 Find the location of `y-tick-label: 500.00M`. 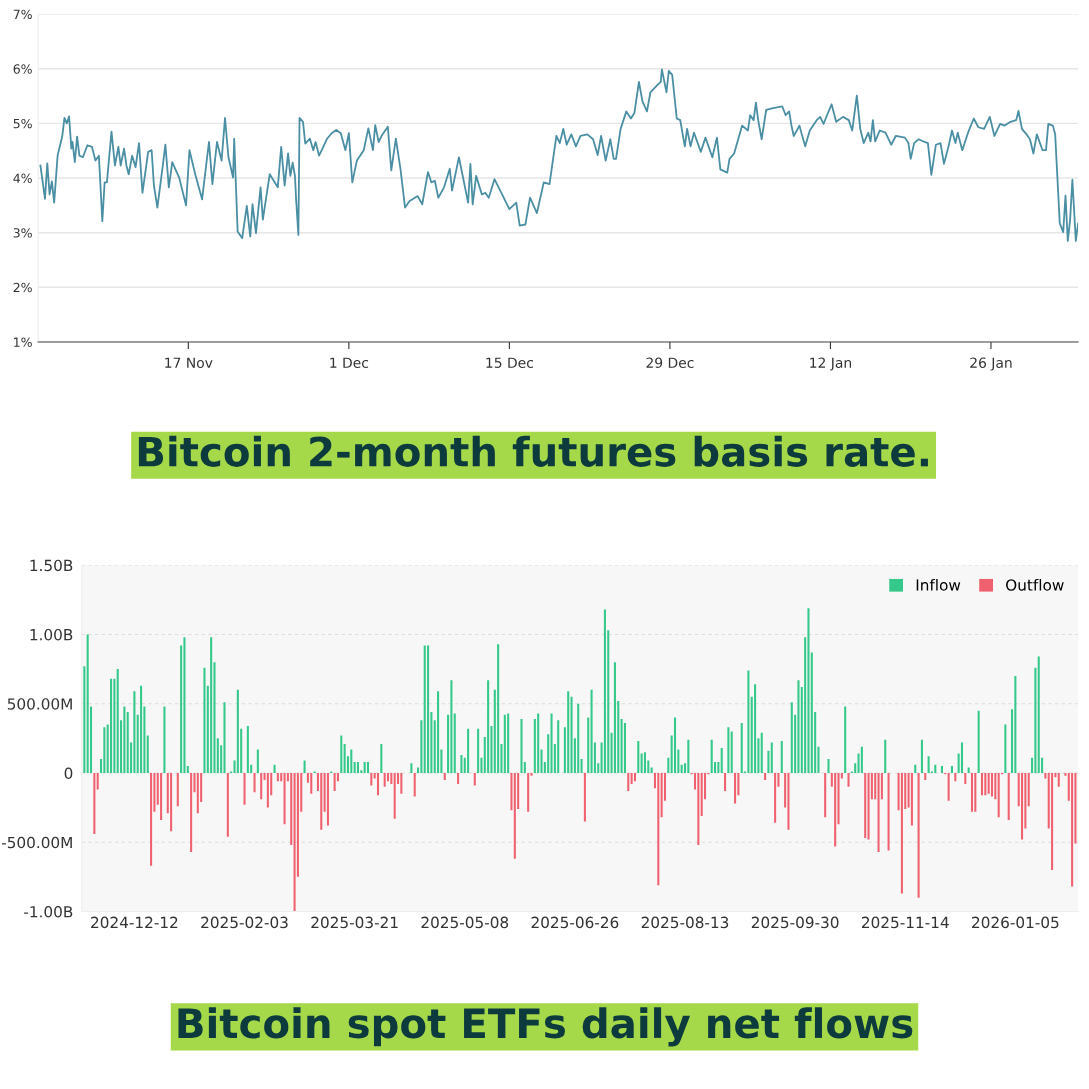

y-tick-label: 500.00M is located at coordinates (39, 704).